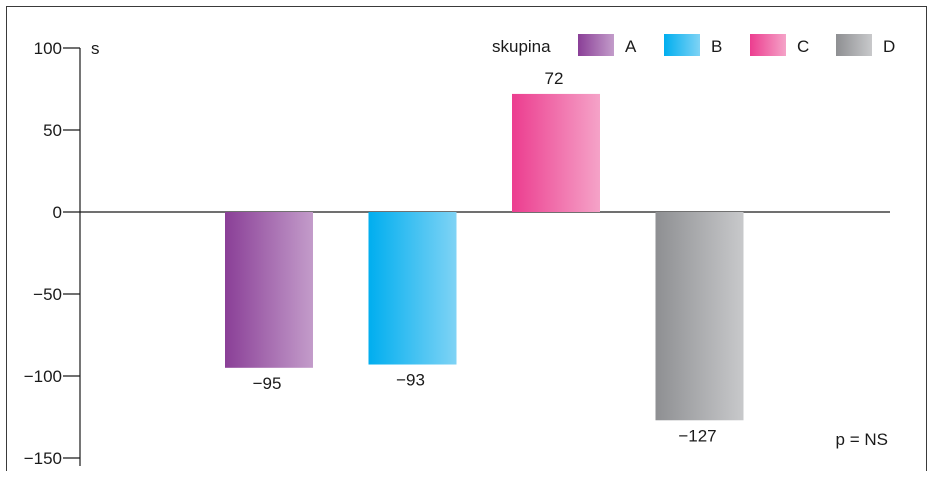 The image size is (933, 477). What do you see at coordinates (412, 288) in the screenshot?
I see `bar-B` at bounding box center [412, 288].